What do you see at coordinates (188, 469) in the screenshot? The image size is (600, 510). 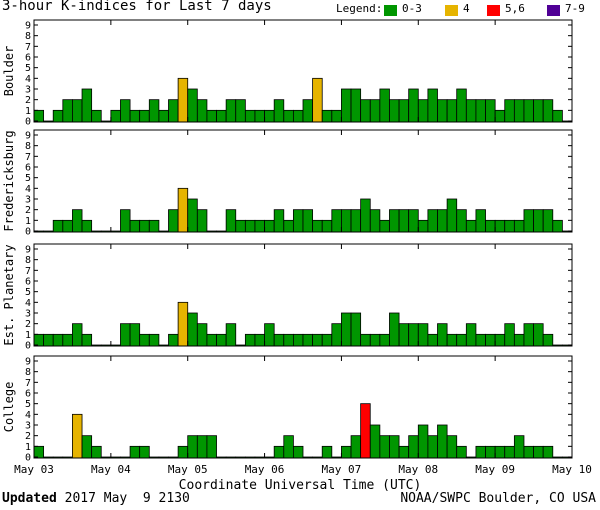 I see `x-tick-label: May 05` at bounding box center [188, 469].